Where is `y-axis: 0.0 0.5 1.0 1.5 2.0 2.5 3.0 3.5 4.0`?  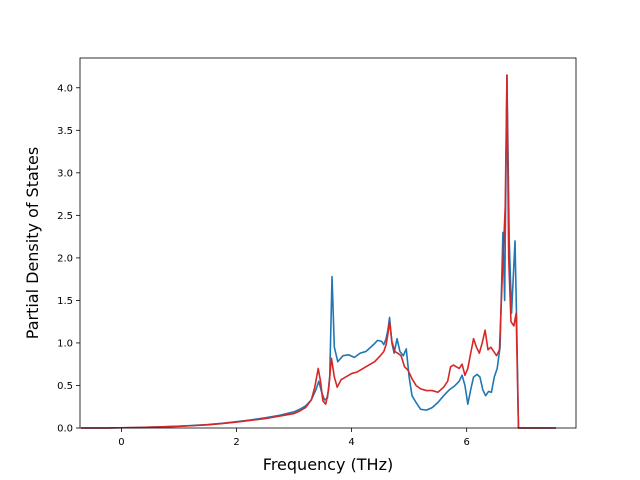
y-axis: 0.0 0.5 1.0 1.5 2.0 2.5 3.0 3.5 4.0 is located at coordinates (68, 259).